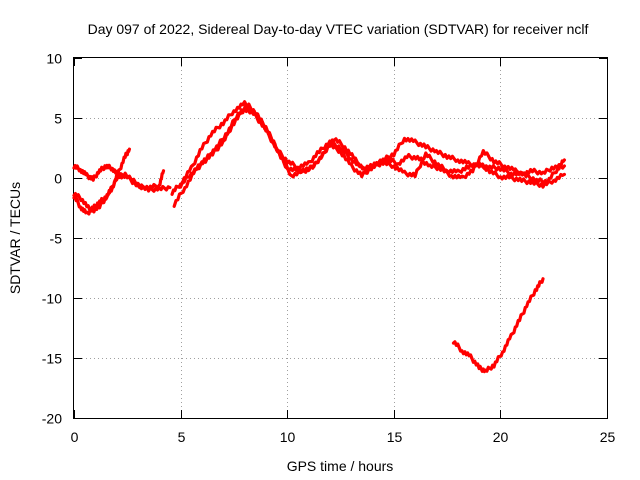  I want to click on x-tick-label: 10, so click(288, 437).